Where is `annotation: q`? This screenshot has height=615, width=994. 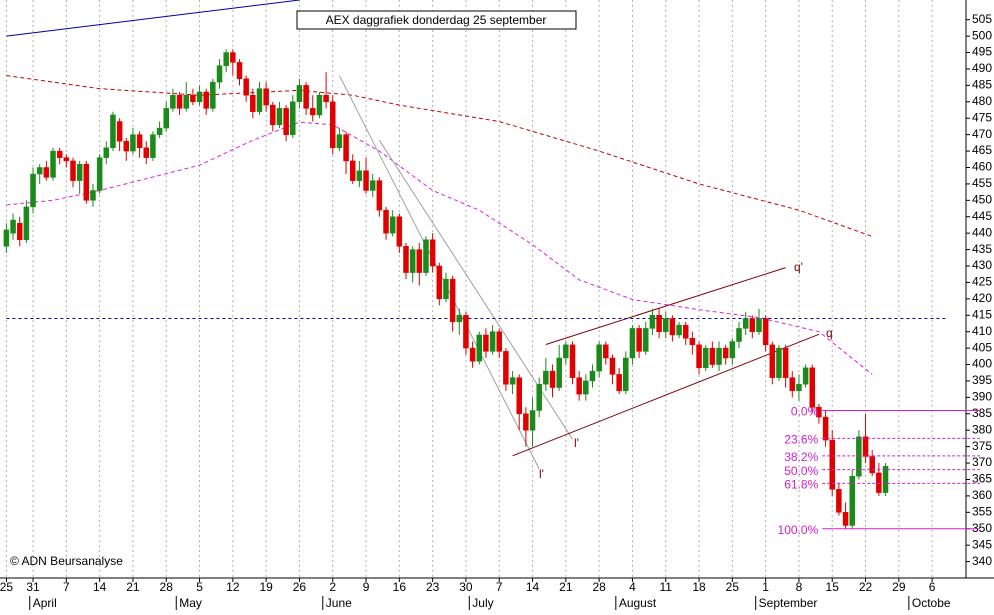
annotation: q is located at coordinates (829, 333).